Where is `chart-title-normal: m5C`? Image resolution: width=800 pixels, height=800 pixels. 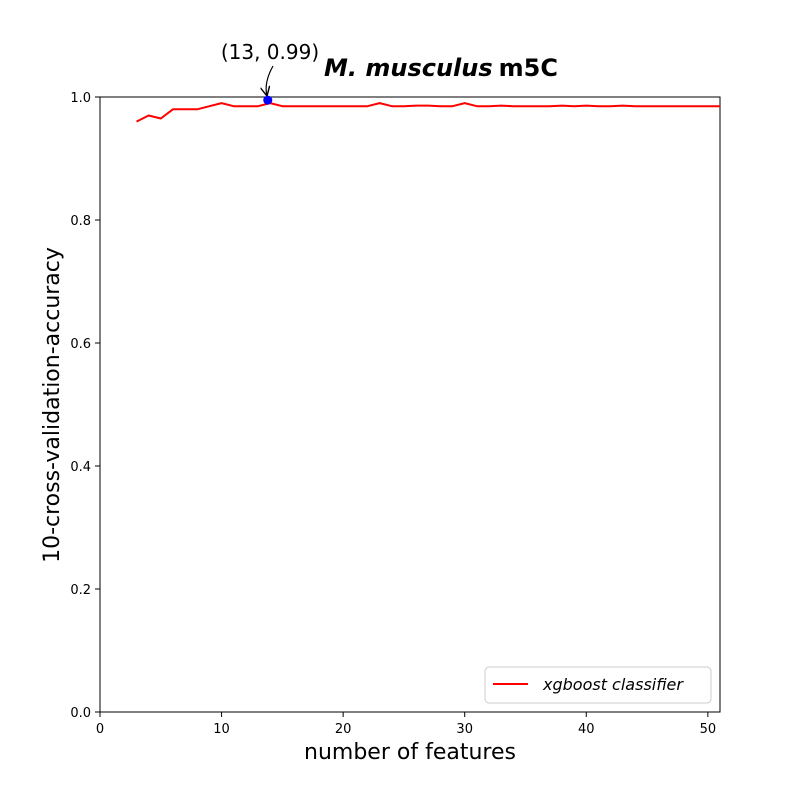
chart-title-normal: m5C is located at coordinates (528, 68).